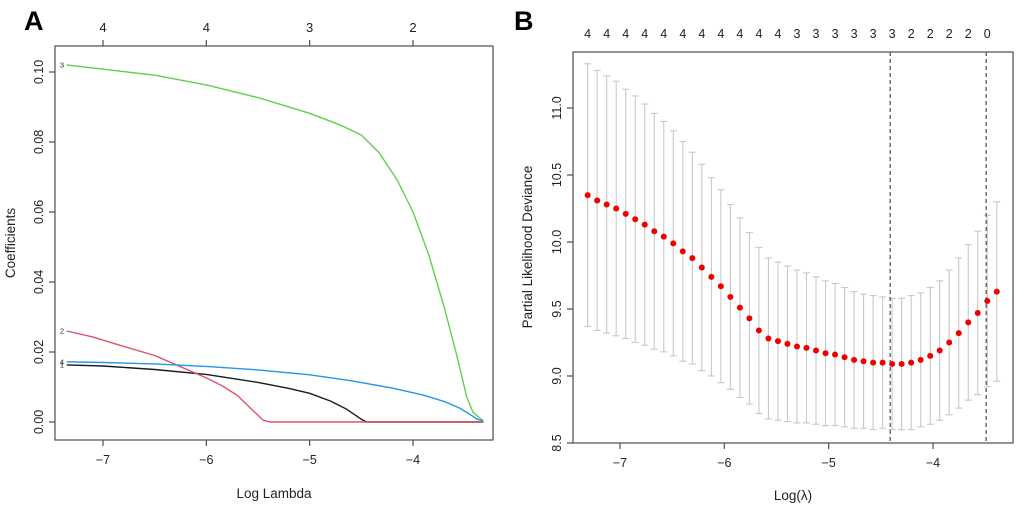 The width and height of the screenshot is (1020, 514). I want to click on y-axis: 0.00 0.02 0.04 0.06 0.08 0.10, so click(43, 247).